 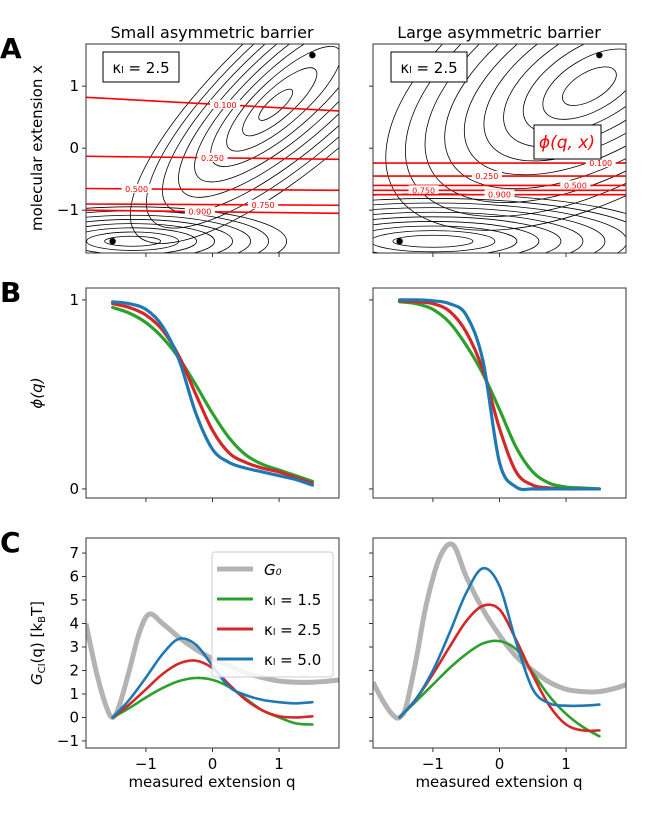 I want to click on energy-contours-left: 0.100 0.250 0.500 0.750 0.900, so click(x=212, y=148).